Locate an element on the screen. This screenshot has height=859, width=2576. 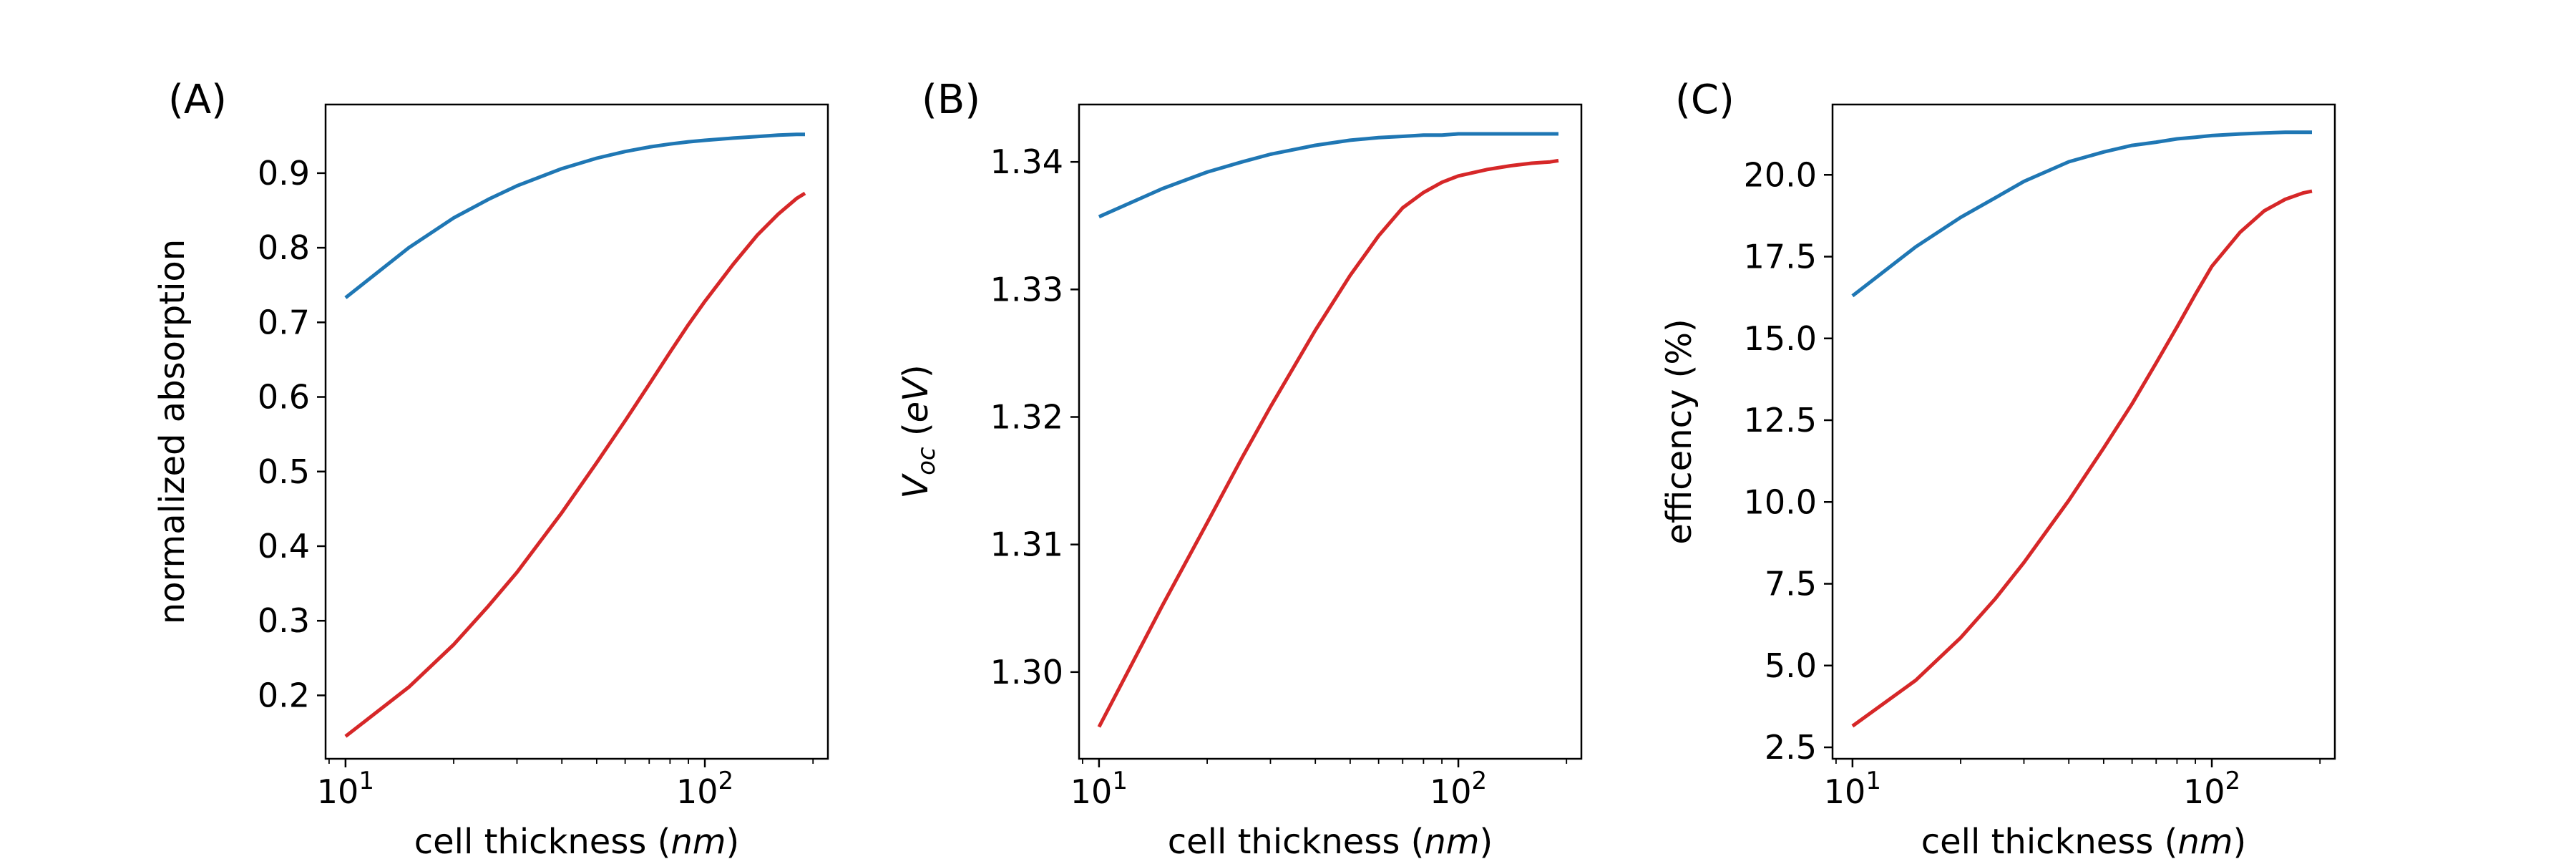
y-tick-label: 1.30 is located at coordinates (1026, 672).